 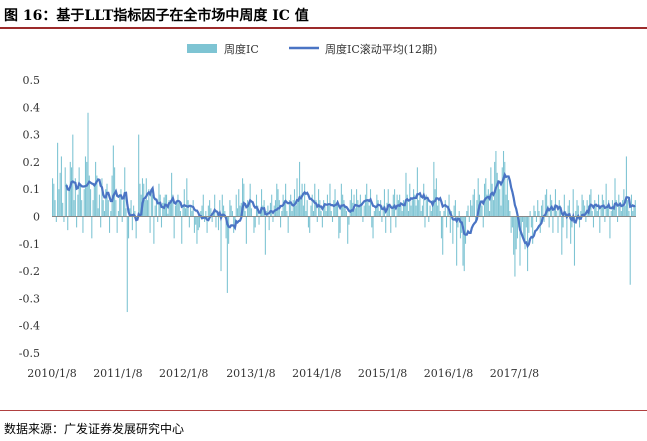 I want to click on y-tick-label: 0.4, so click(x=32, y=107).